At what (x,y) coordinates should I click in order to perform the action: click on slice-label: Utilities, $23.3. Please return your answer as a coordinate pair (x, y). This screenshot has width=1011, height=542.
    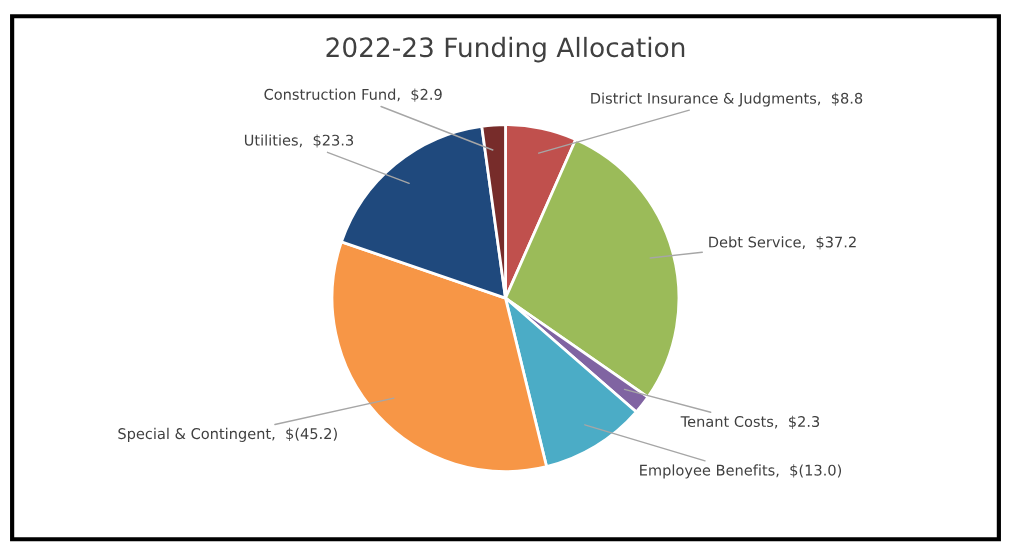
    Looking at the image, I should click on (299, 141).